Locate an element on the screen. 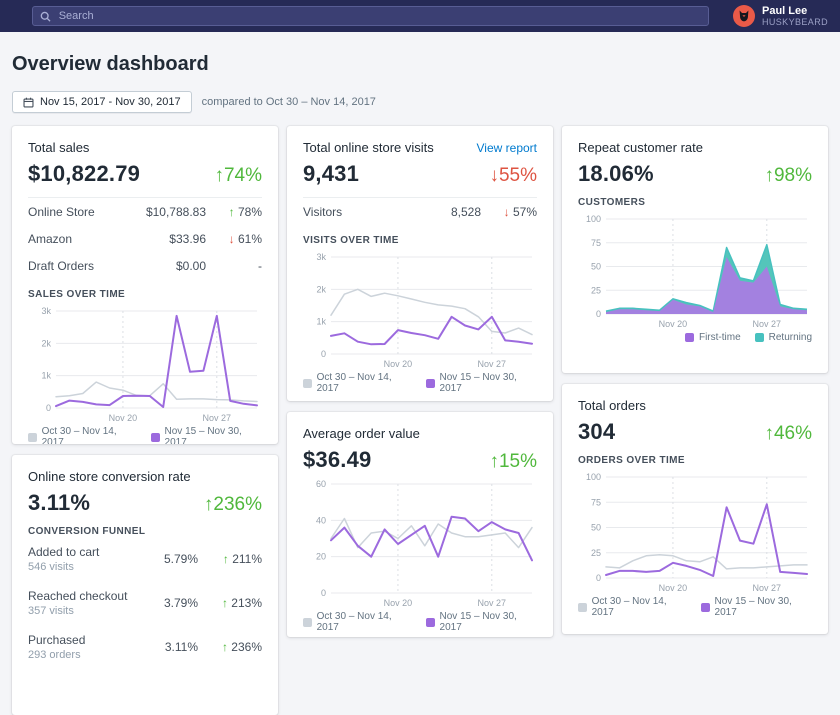 This screenshot has width=840, height=715. section-label-sales-over-time: SALES OVER TIME is located at coordinates (77, 294).